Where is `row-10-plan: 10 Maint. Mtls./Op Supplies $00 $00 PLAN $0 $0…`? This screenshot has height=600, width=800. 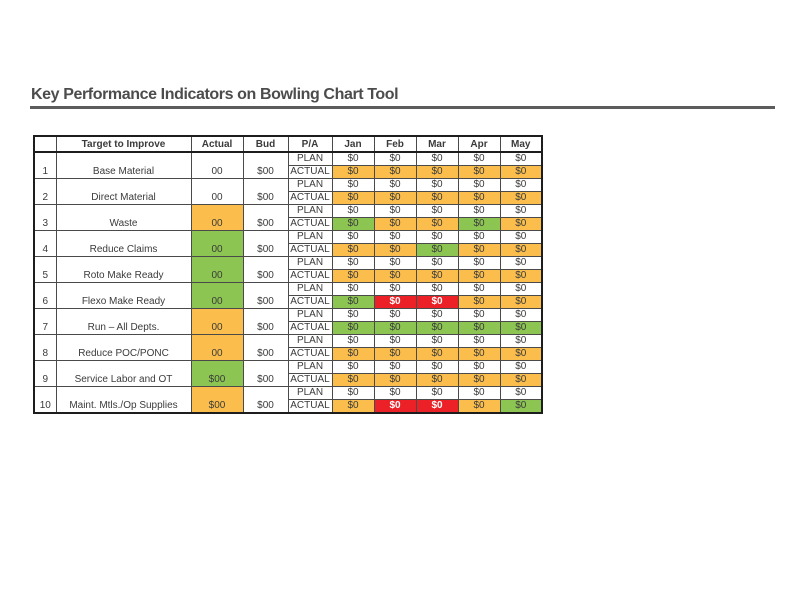
row-10-plan: 10 Maint. Mtls./Op Supplies $00 $00 PLAN $0 $0… is located at coordinates (288, 400).